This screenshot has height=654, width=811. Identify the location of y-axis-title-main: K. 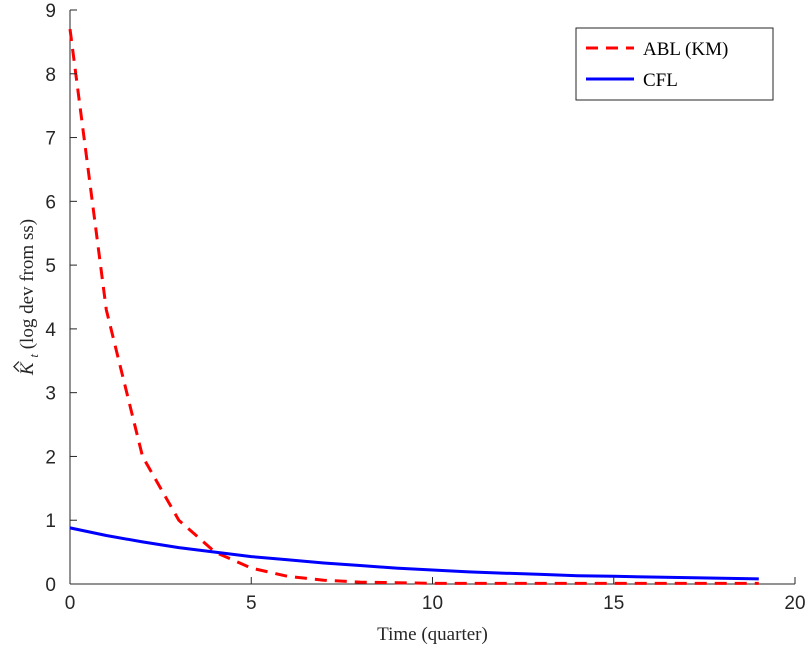
(27, 368).